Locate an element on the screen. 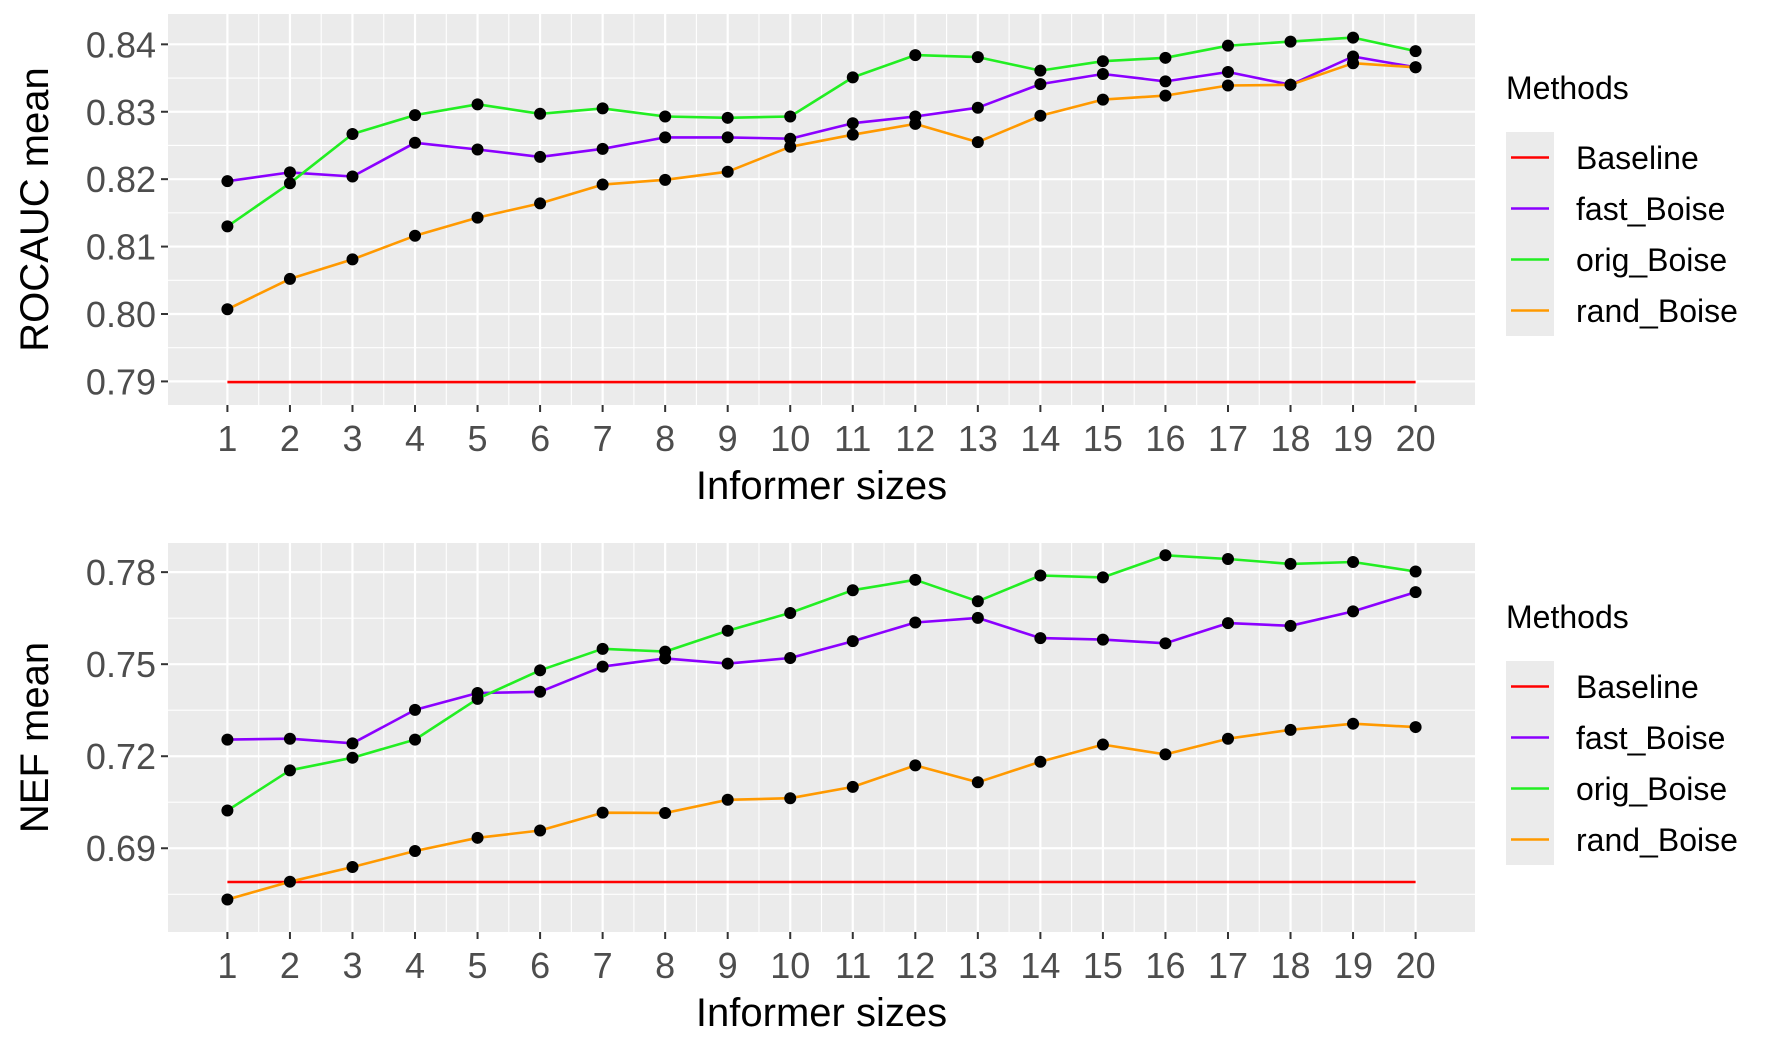 The width and height of the screenshot is (1790, 1054). x-tick-label: 15 is located at coordinates (1103, 965).